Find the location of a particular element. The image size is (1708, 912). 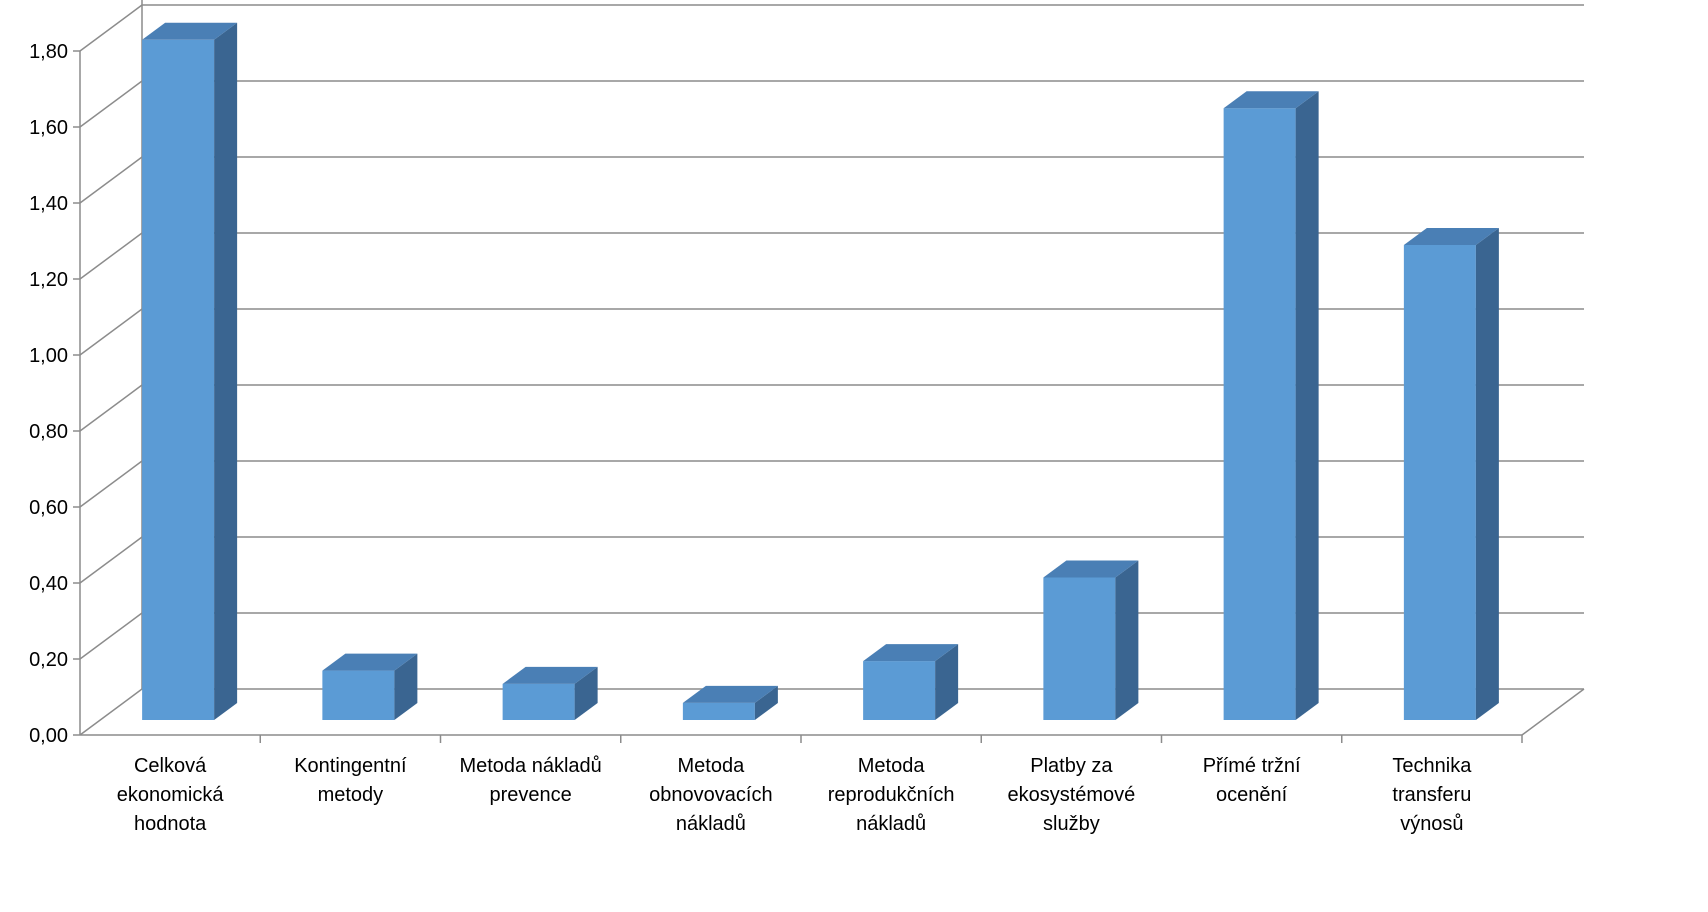

x-category-label-line: ekonomická is located at coordinates (170, 795).